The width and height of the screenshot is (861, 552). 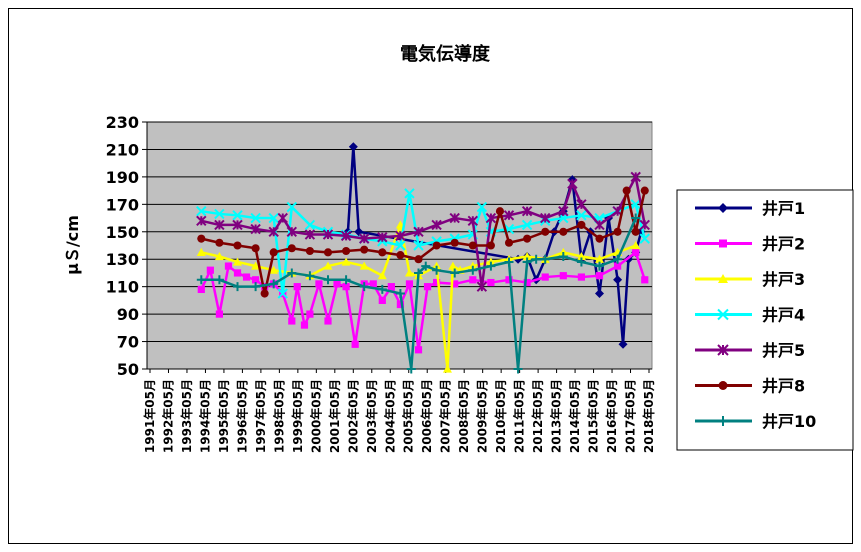 I want to click on y-axis: 50 70 90 110 130 150 170 190 210 230, so click(x=127, y=246).